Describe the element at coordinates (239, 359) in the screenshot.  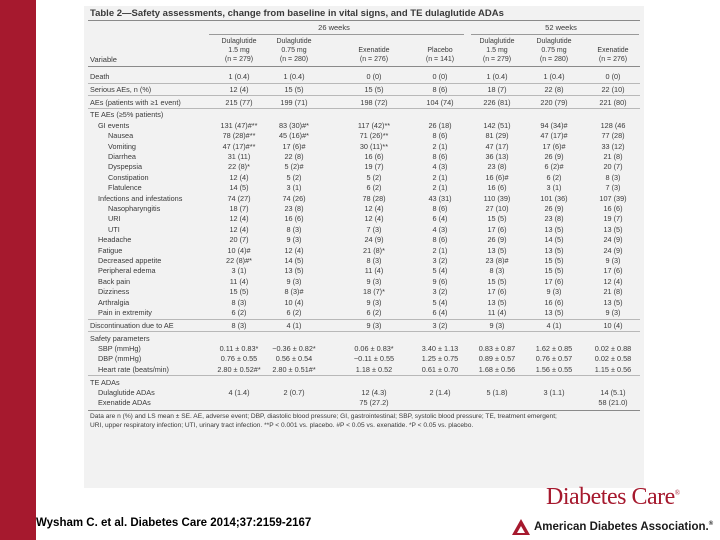
I see `table-cell: 0.76 ± 0.55` at that location.